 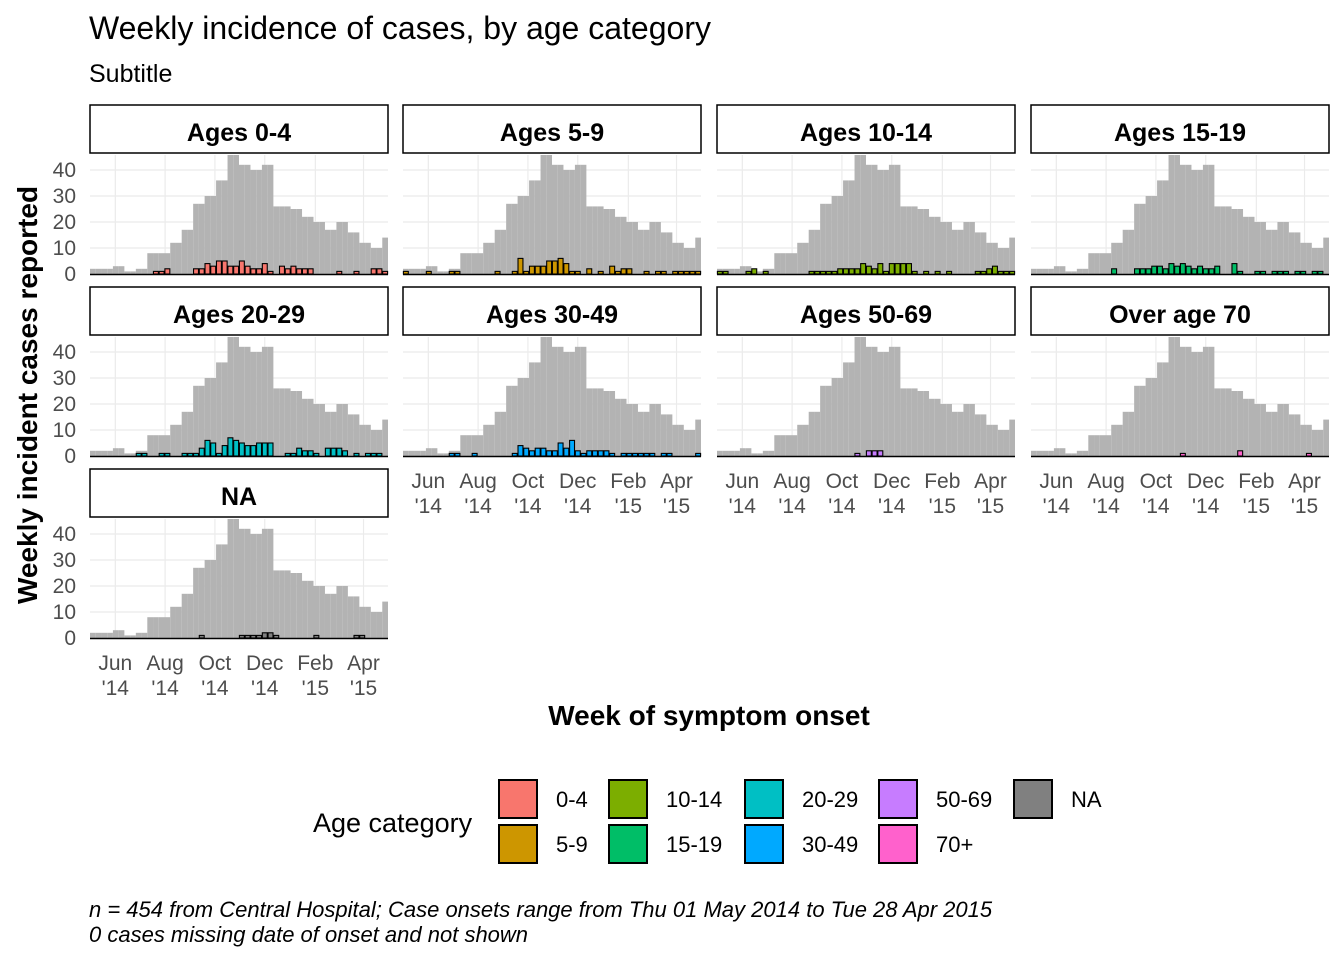 What do you see at coordinates (131, 74) in the screenshot?
I see `chart-subtitle: Subtitle` at bounding box center [131, 74].